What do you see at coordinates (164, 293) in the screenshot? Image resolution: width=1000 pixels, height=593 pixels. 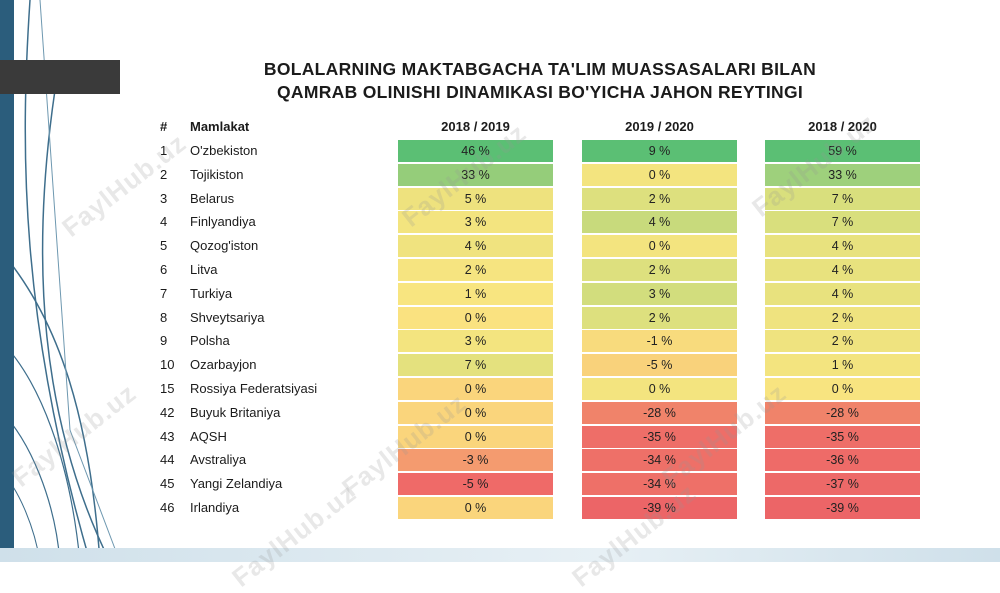 I see `row-rank: 7` at bounding box center [164, 293].